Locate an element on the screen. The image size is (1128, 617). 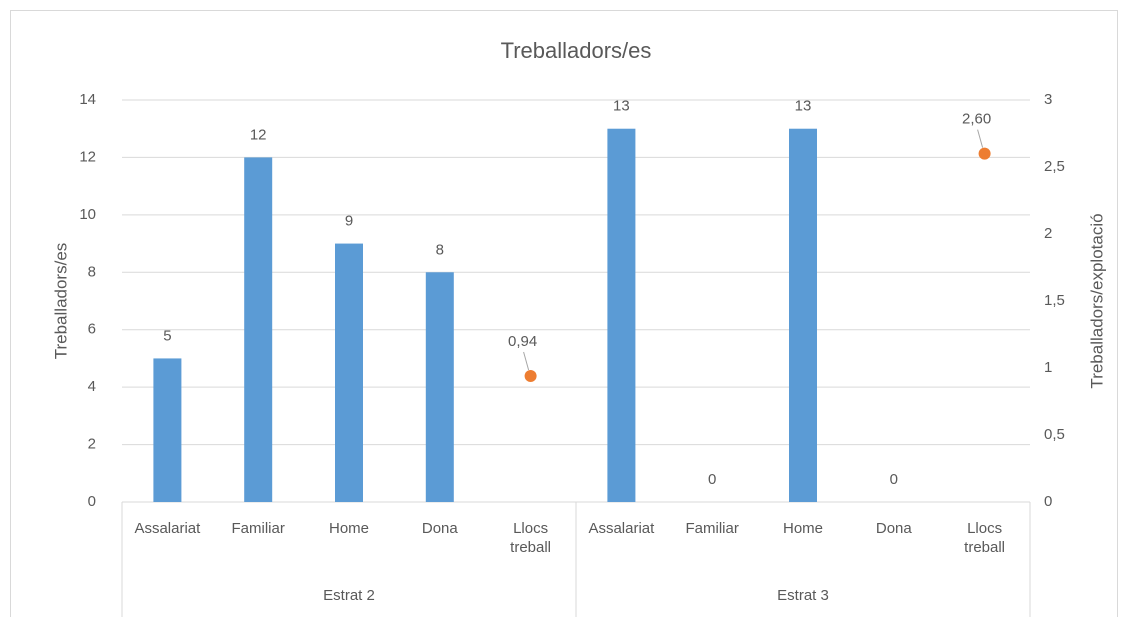
data-label: 2,60 is located at coordinates (976, 119).